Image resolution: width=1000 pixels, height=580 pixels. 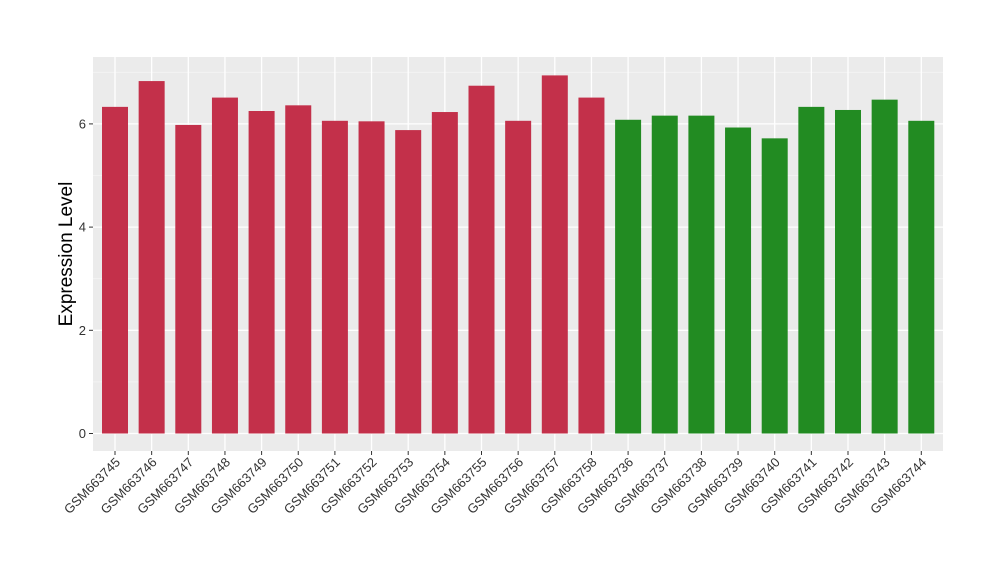 What do you see at coordinates (334, 277) in the screenshot?
I see `bar-GSM663751` at bounding box center [334, 277].